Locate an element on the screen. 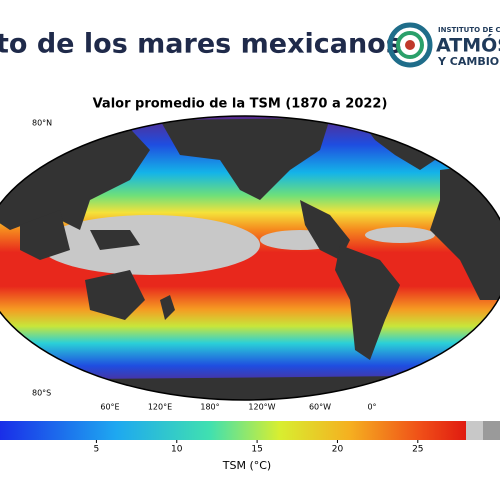 The height and width of the screenshot is (504, 500). lon-label: 60°W is located at coordinates (320, 407).